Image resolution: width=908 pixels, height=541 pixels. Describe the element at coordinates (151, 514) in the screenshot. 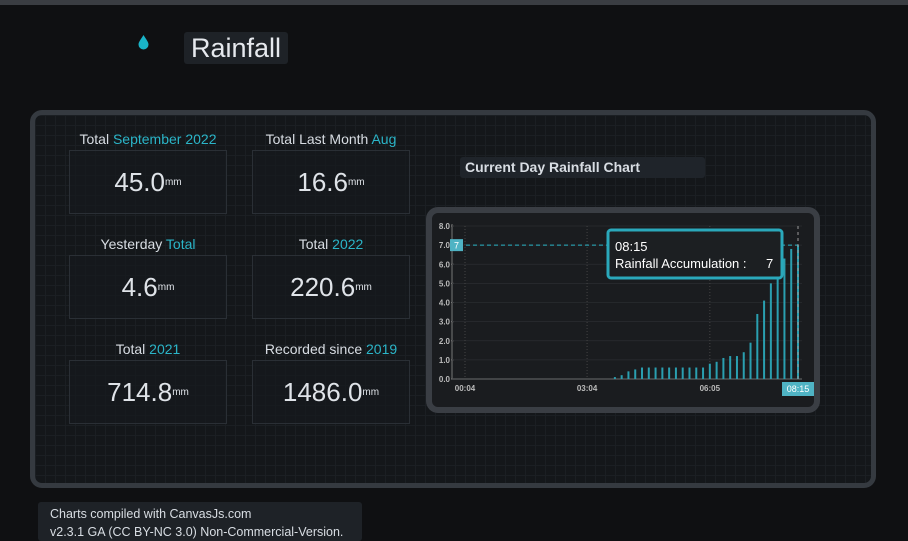

I see `footer-line: Charts compiled with CanvasJs.com` at that location.